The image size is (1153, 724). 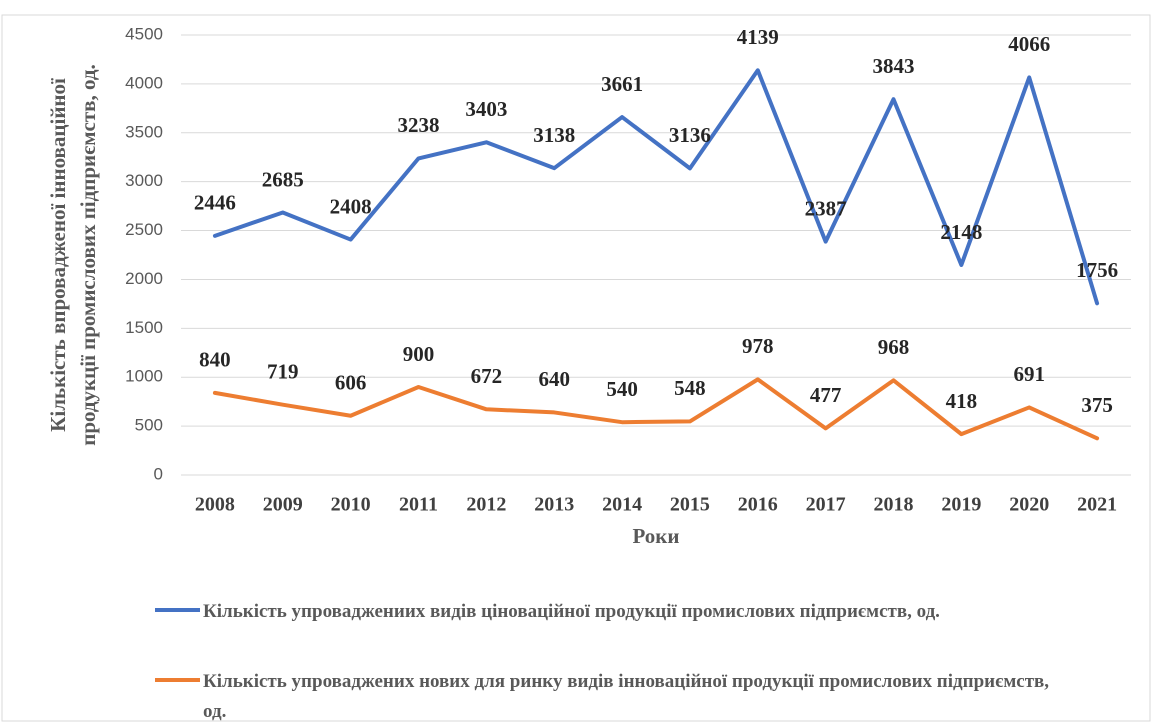 What do you see at coordinates (554, 379) in the screenshot?
I see `data-label: 640` at bounding box center [554, 379].